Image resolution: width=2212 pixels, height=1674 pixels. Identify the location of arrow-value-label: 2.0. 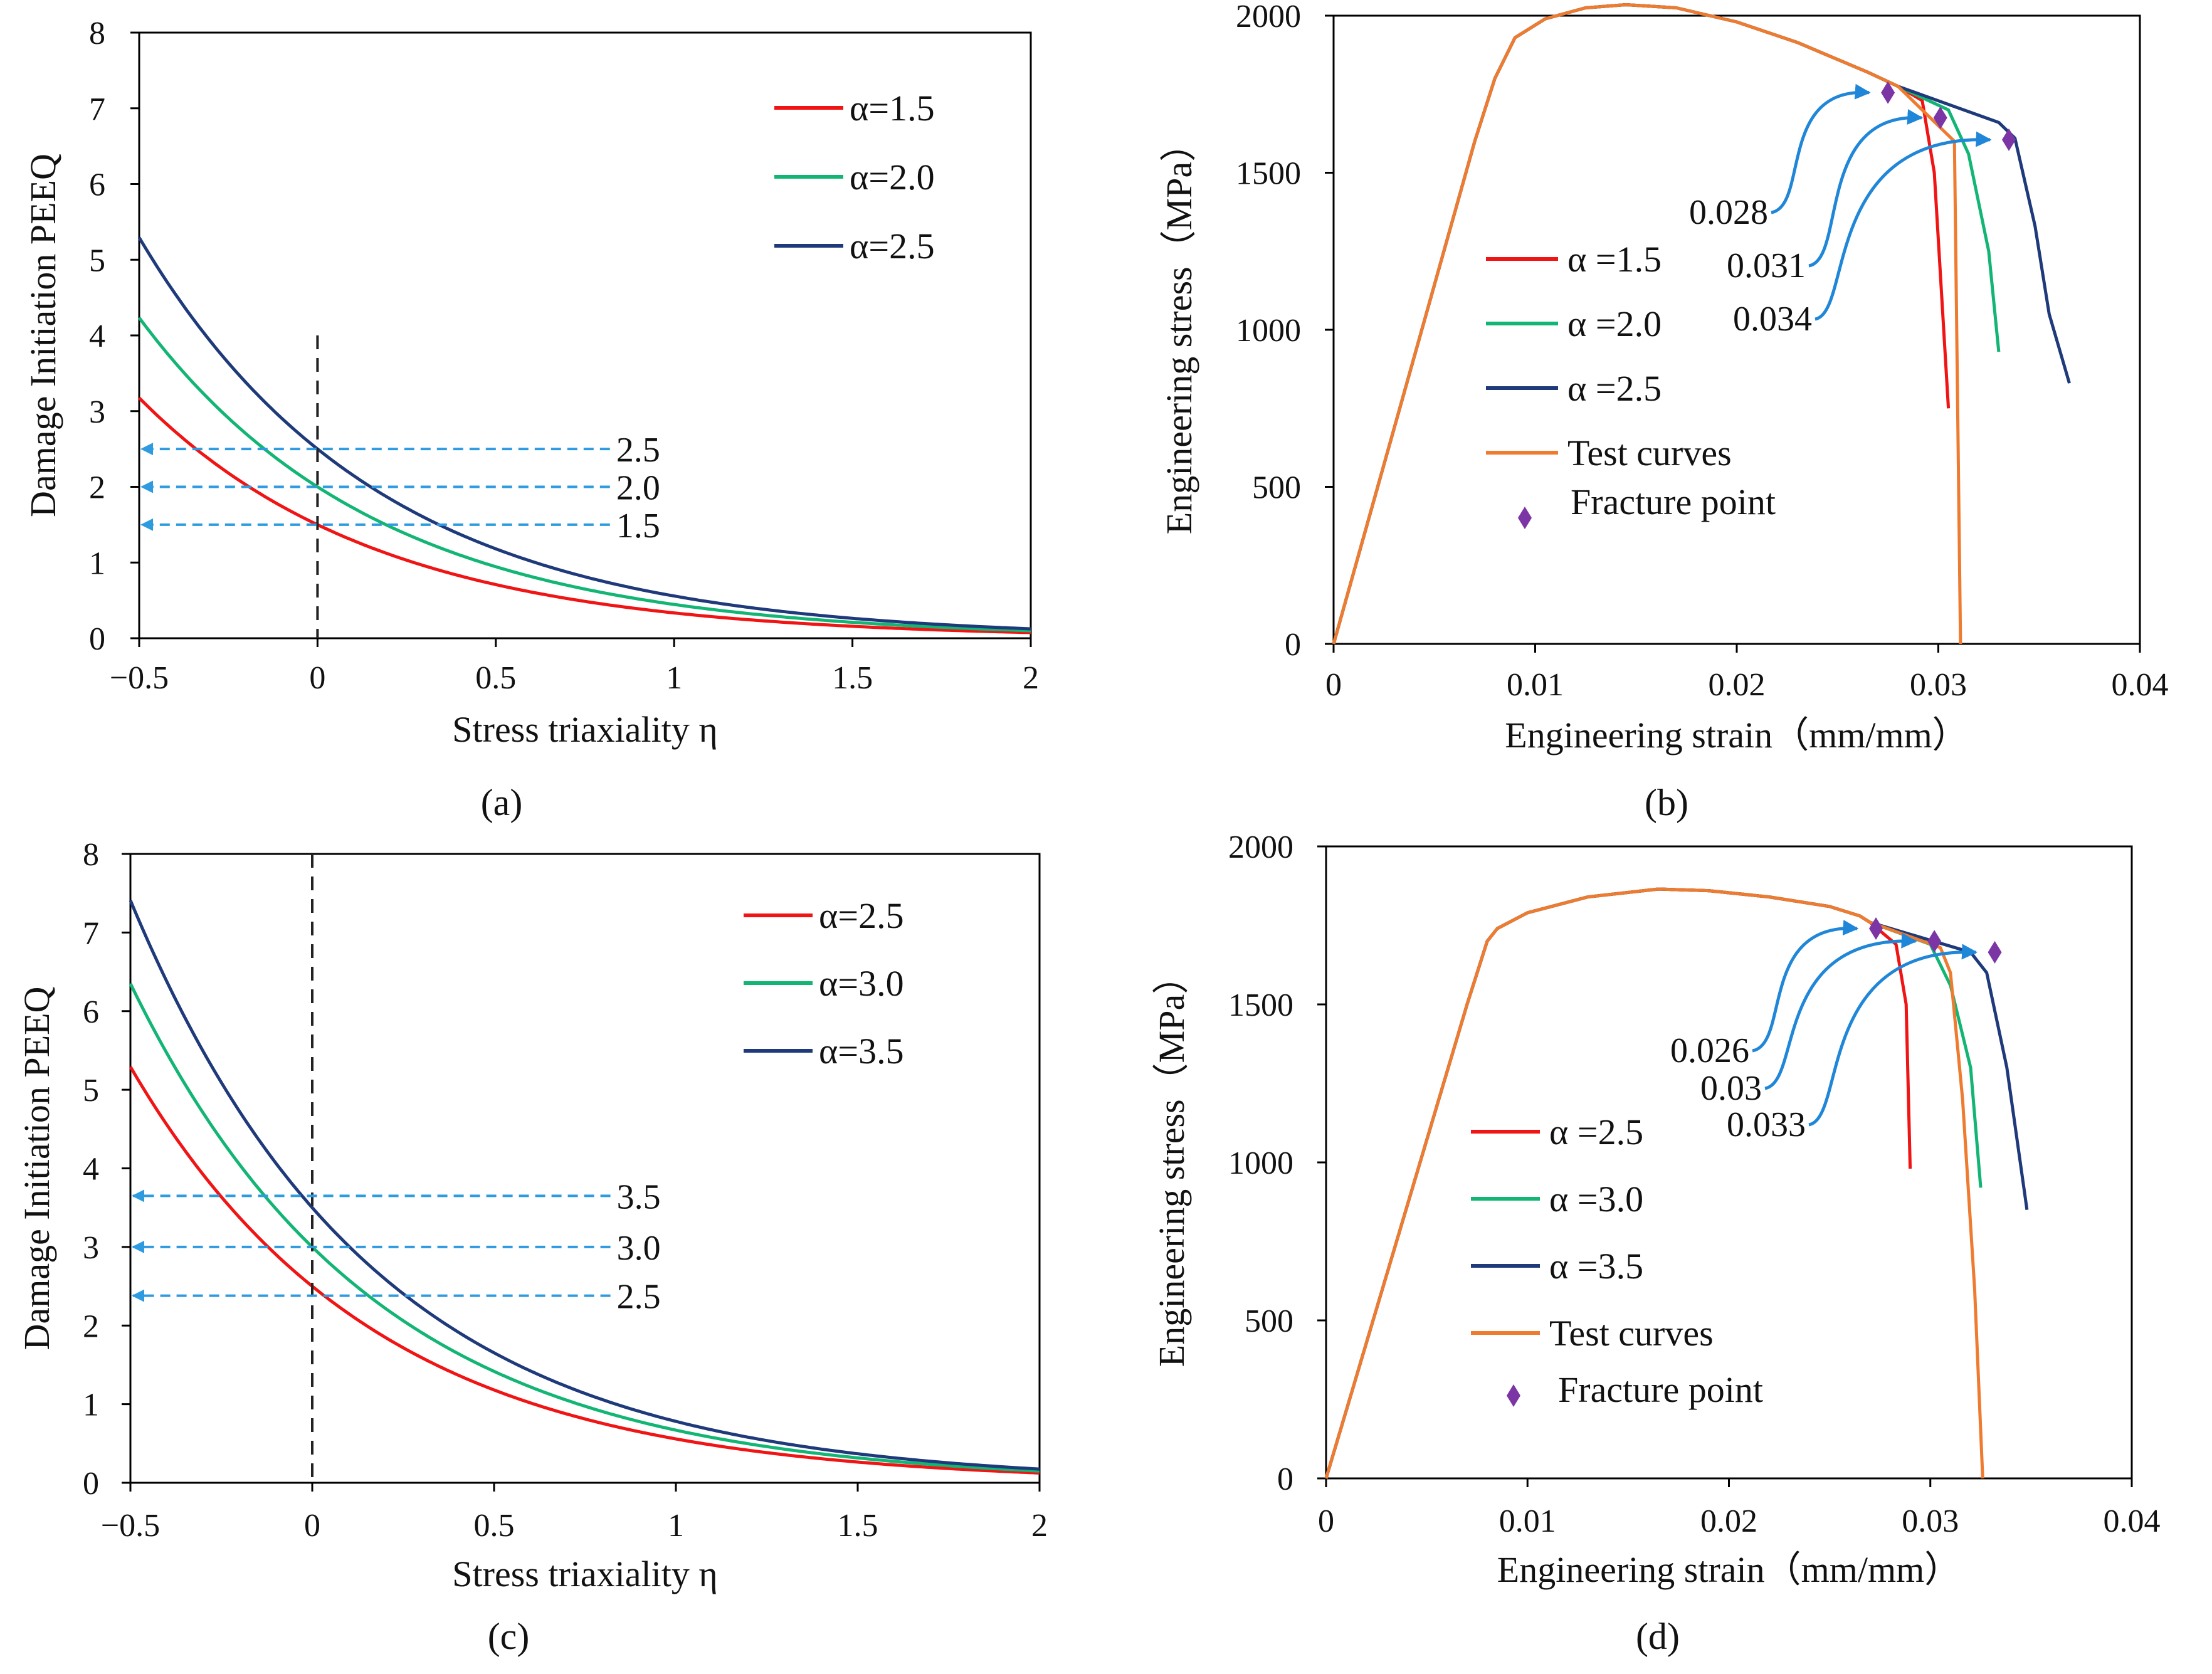
(638, 489).